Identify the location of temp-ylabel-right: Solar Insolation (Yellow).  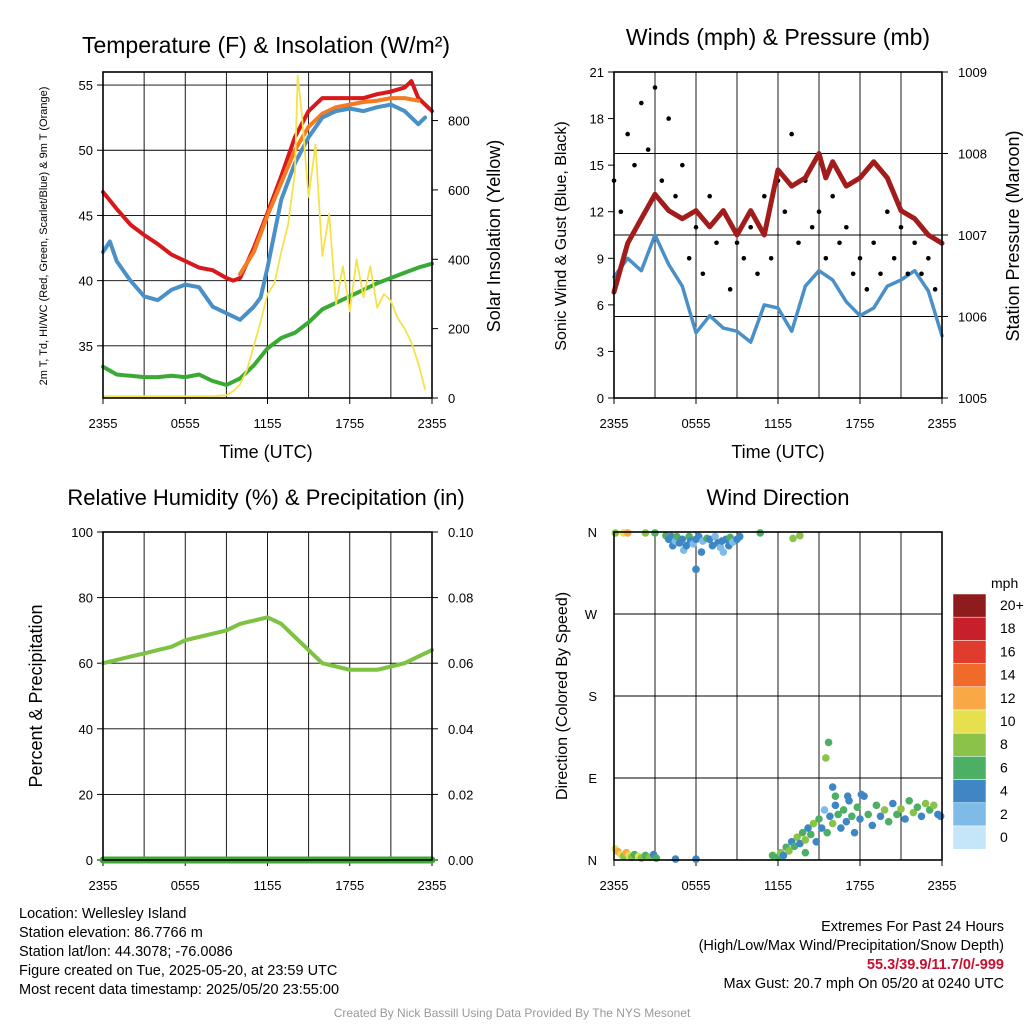
(494, 236).